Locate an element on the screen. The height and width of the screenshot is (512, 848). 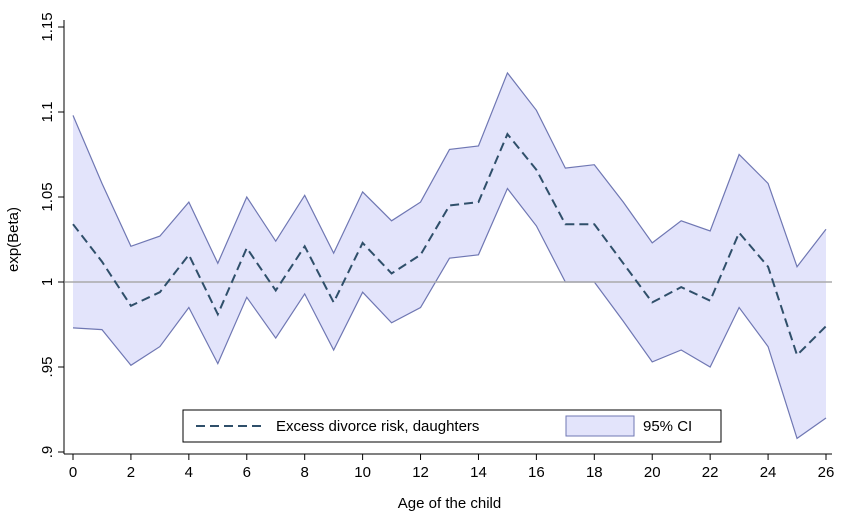
legend-band-swatch is located at coordinates (600, 426).